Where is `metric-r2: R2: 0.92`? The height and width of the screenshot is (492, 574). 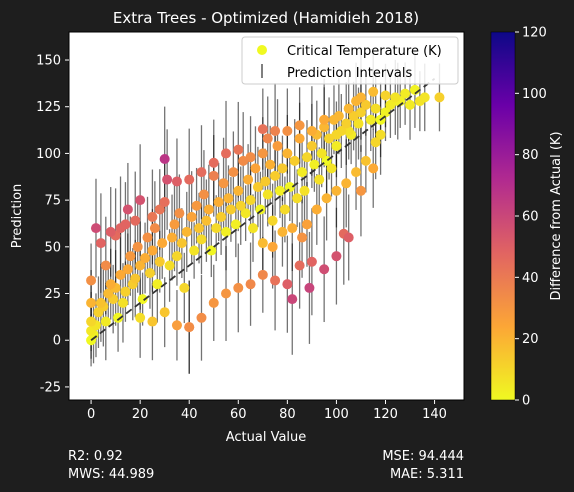
metric-r2: R2: 0.92 is located at coordinates (95, 456).